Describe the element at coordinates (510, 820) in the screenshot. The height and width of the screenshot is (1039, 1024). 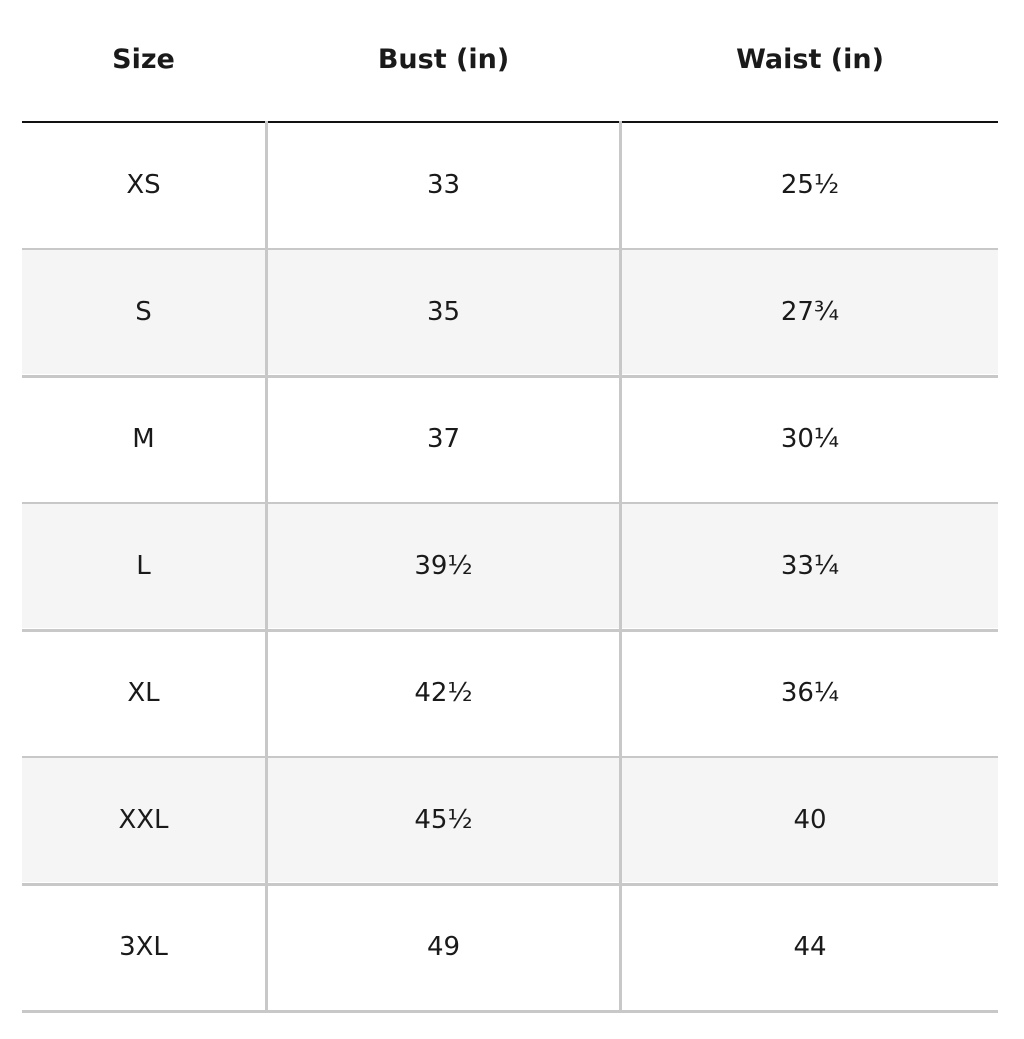
I see `table-row: XXL 45½ 40` at that location.